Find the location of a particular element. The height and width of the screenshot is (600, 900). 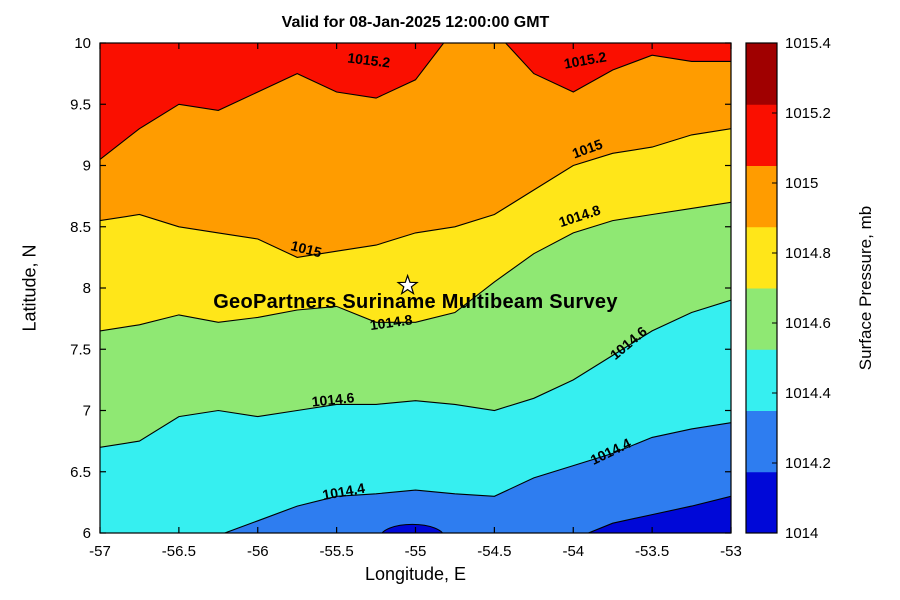

colorbar-border is located at coordinates (761, 288).